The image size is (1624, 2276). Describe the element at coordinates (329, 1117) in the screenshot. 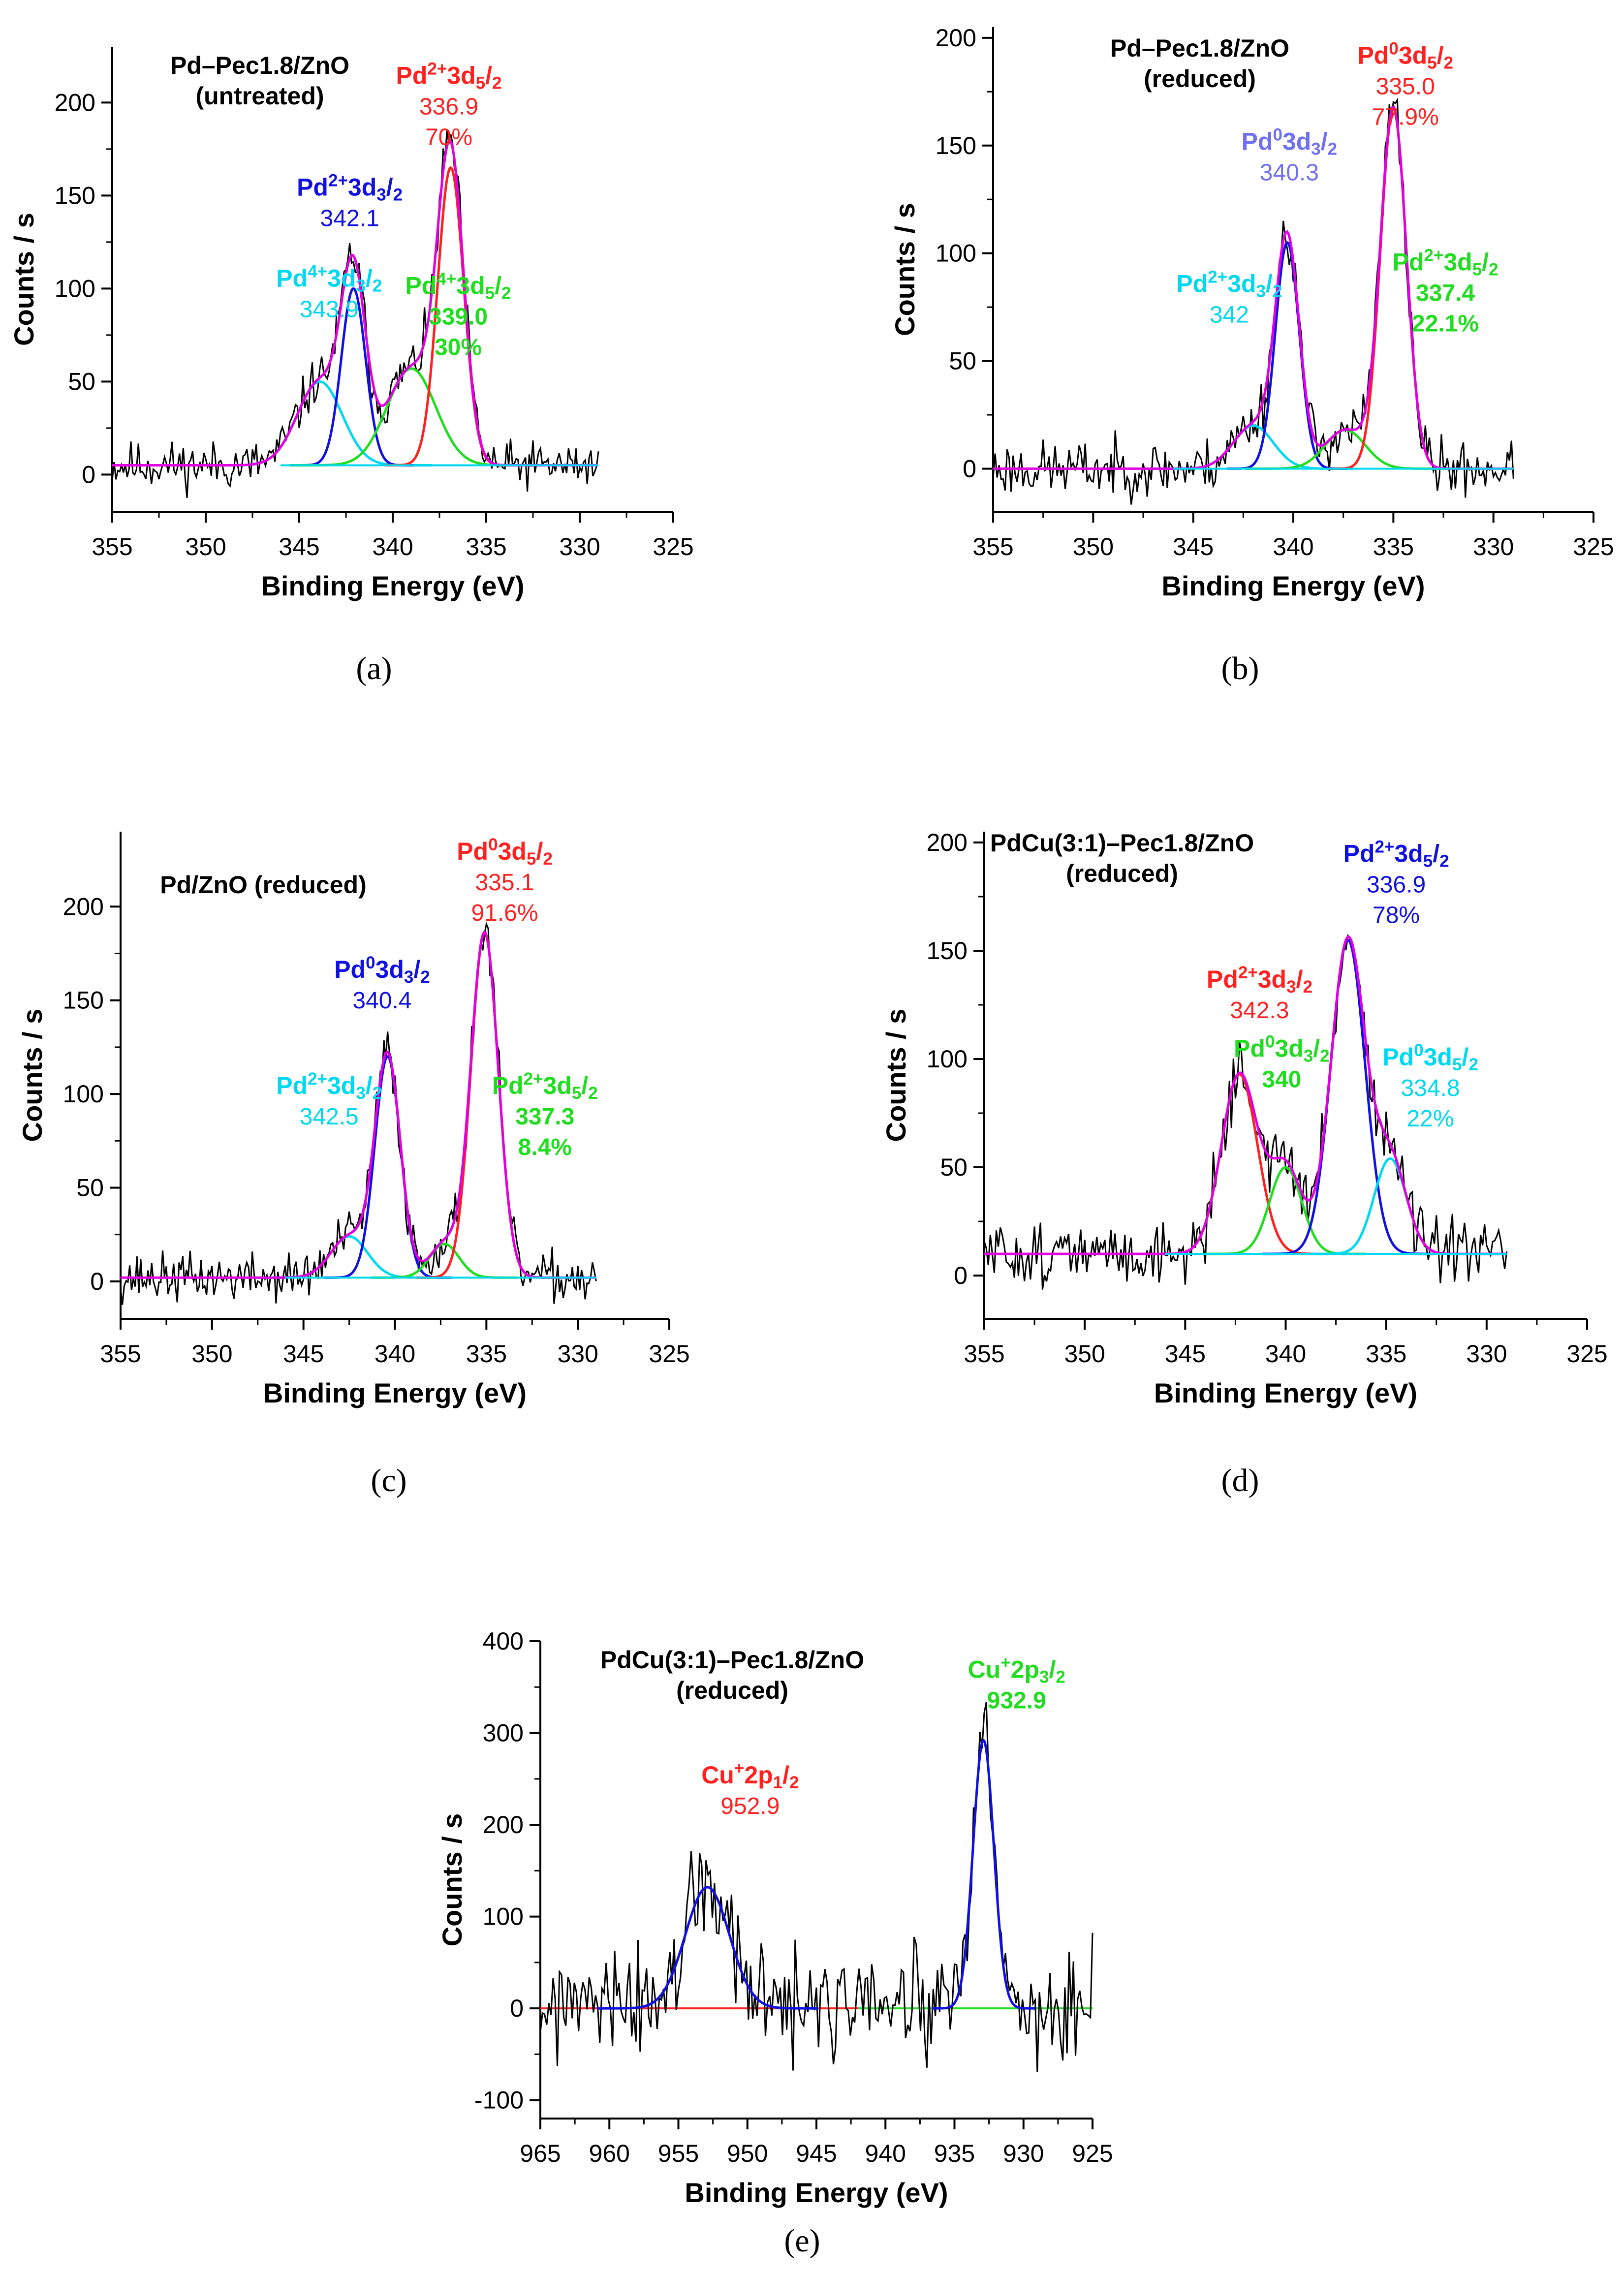

I see `peak-label-value: 342.5` at that location.